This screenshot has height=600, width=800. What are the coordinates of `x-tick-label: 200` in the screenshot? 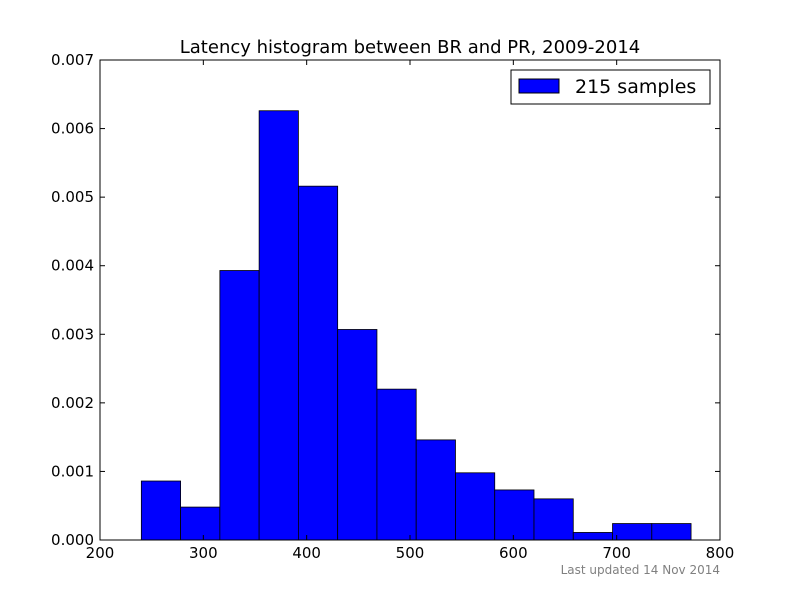 It's located at (100, 553).